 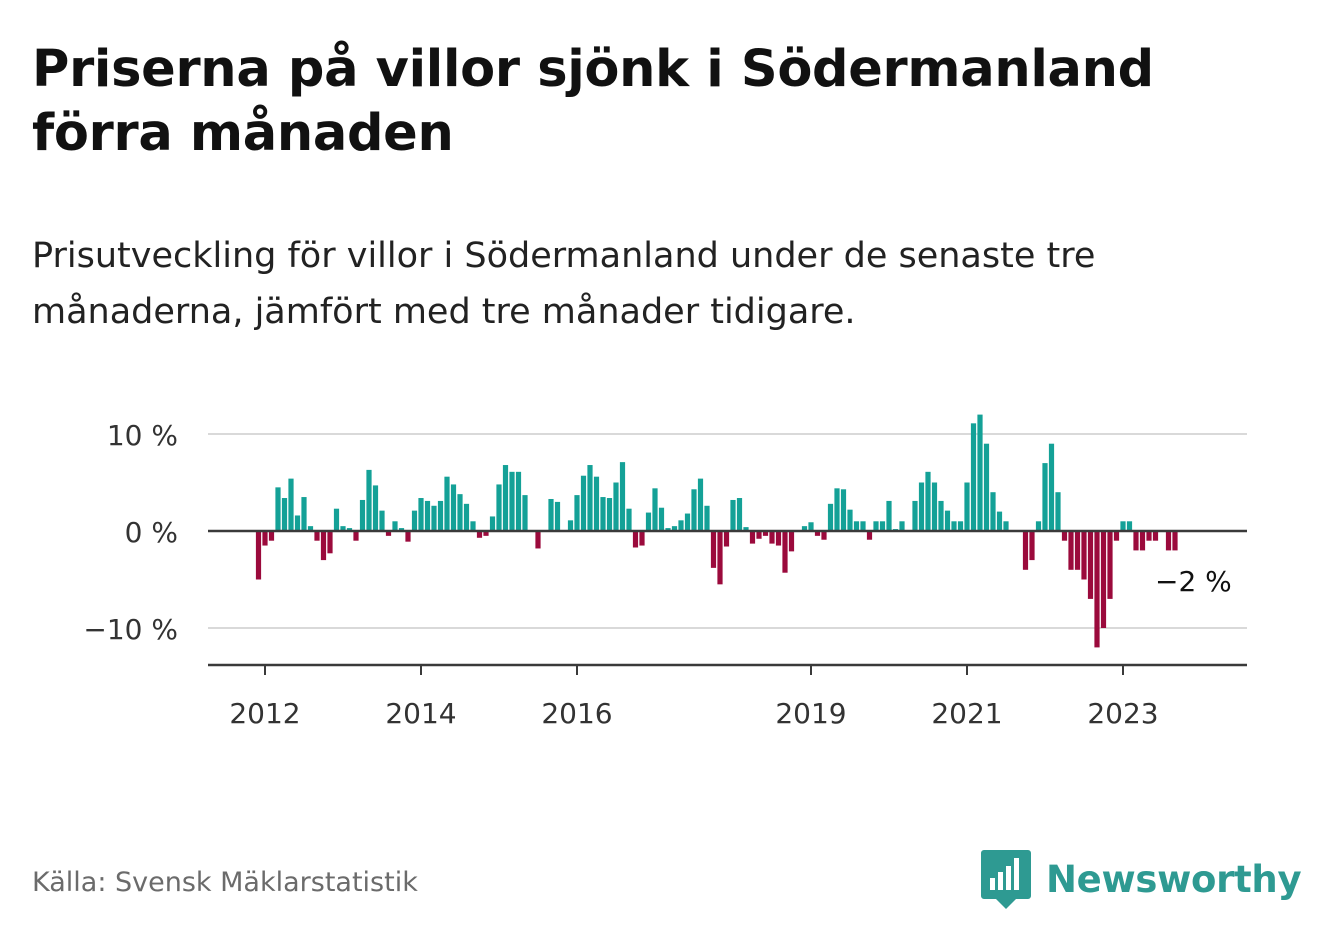 I want to click on x-tick-label: 2021, so click(x=966, y=713).